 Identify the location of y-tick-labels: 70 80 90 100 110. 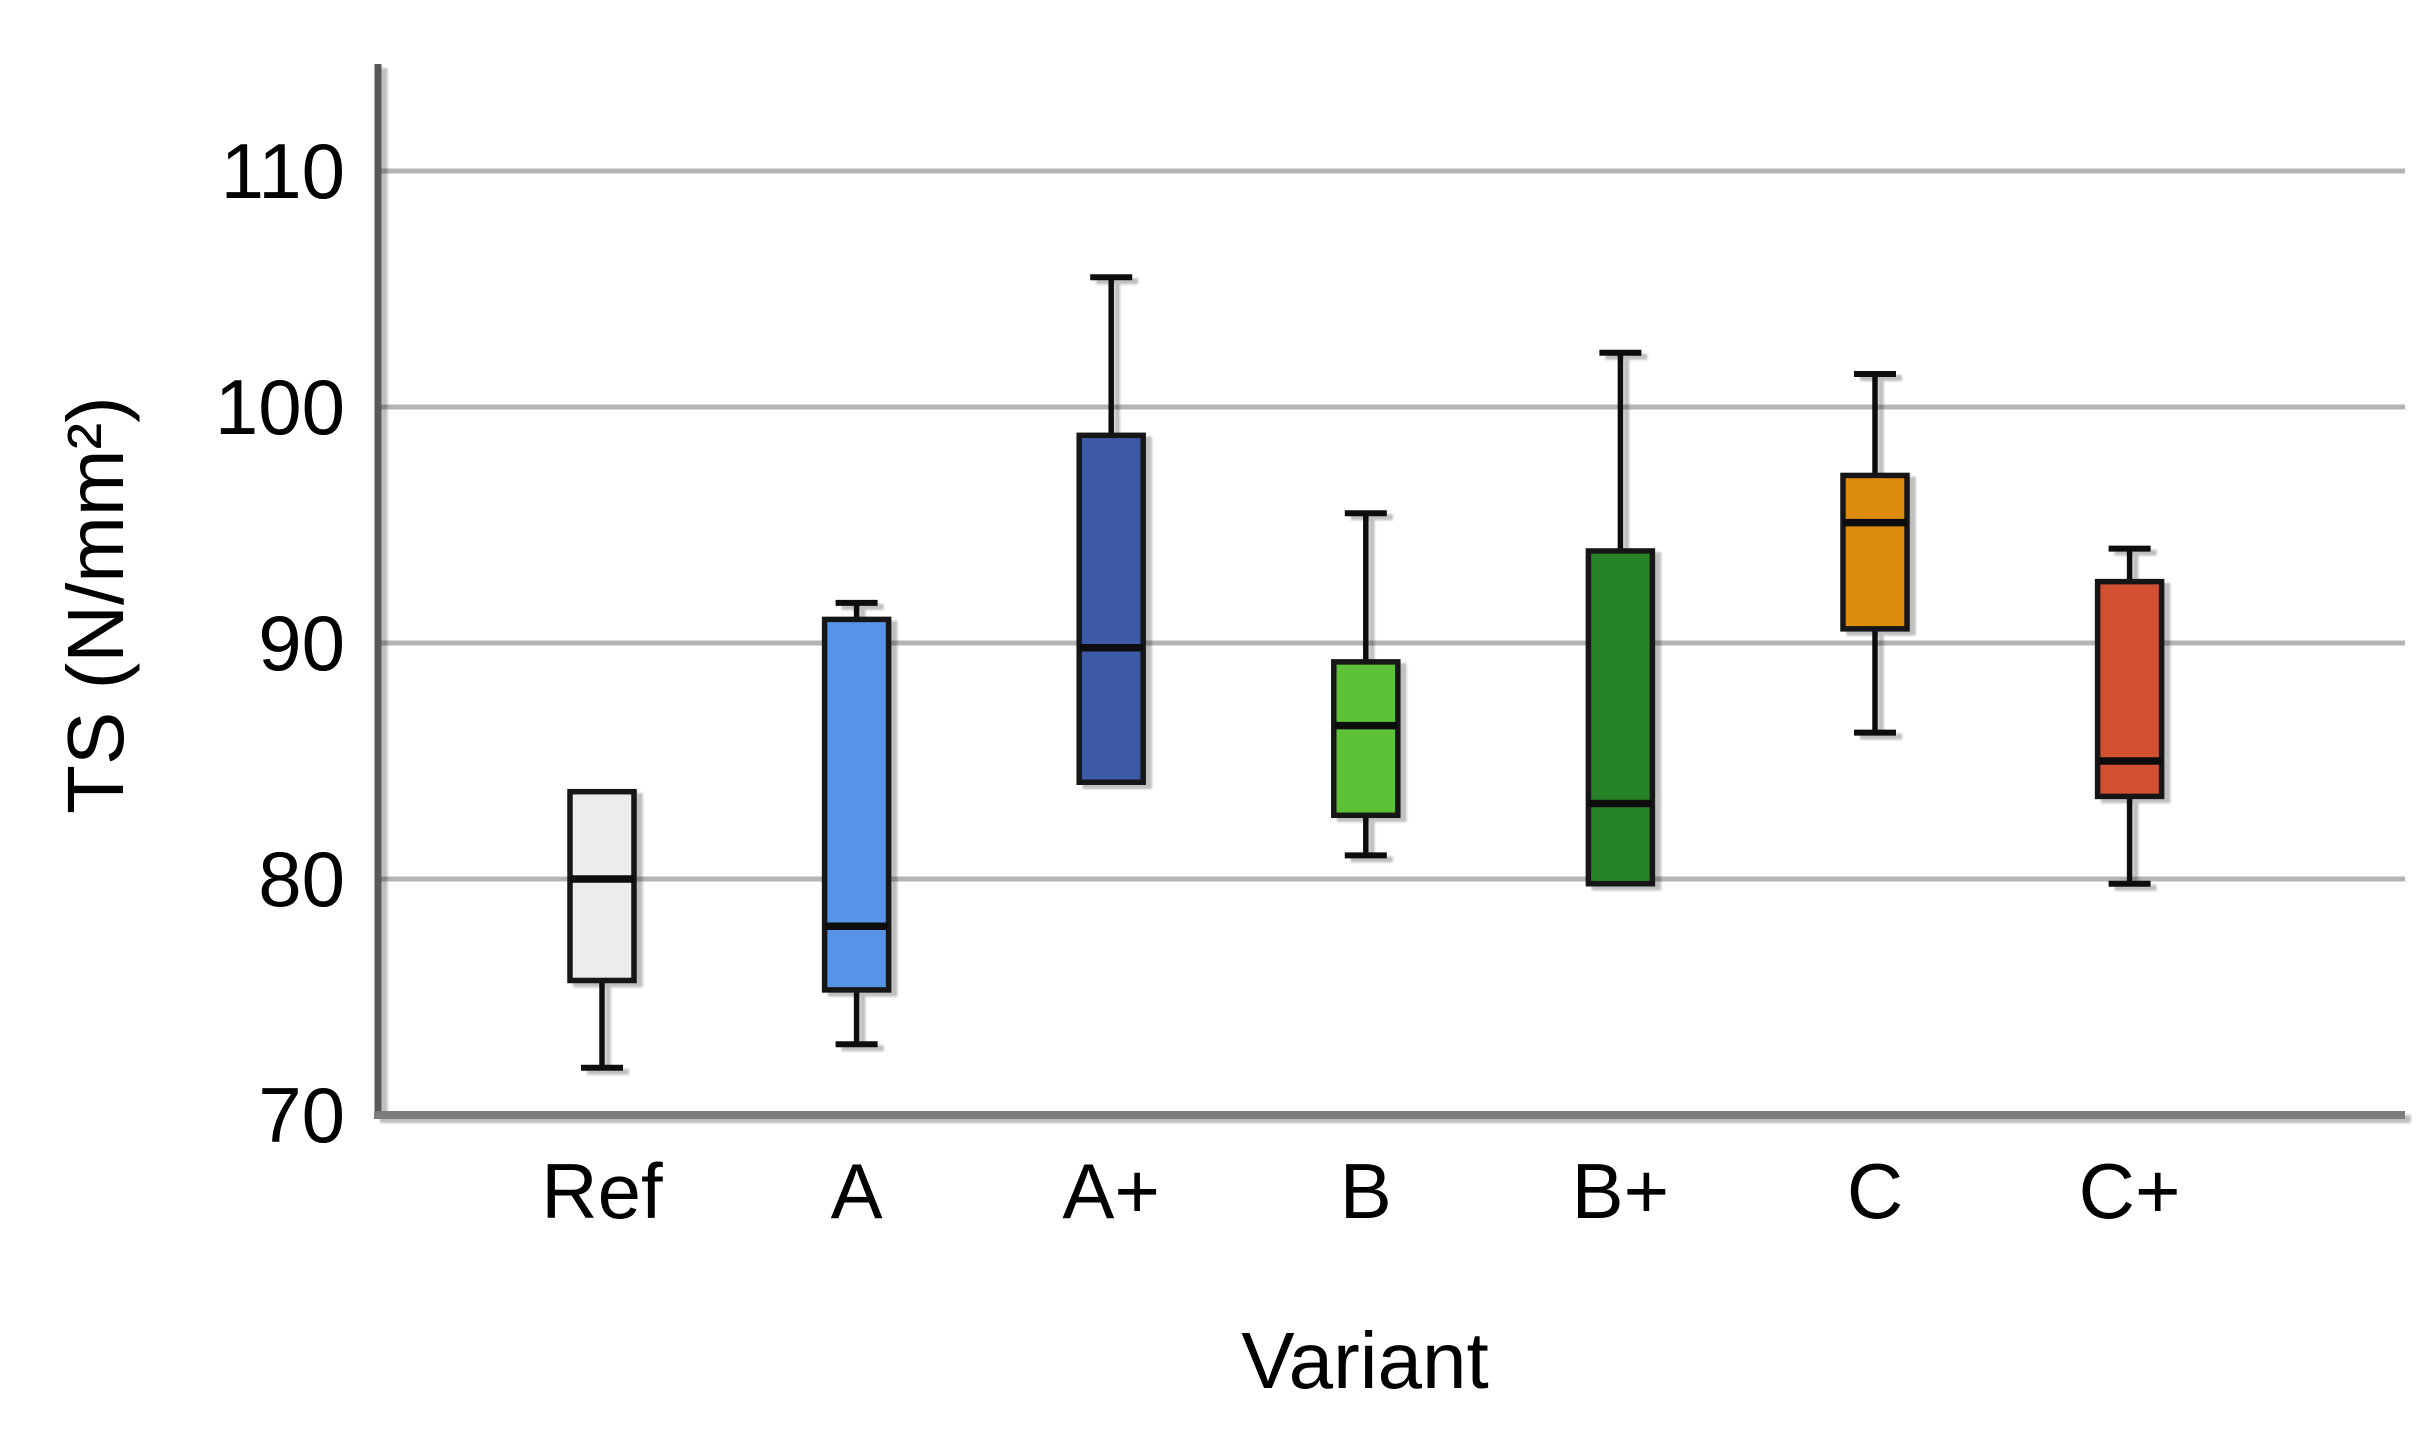
(280, 643).